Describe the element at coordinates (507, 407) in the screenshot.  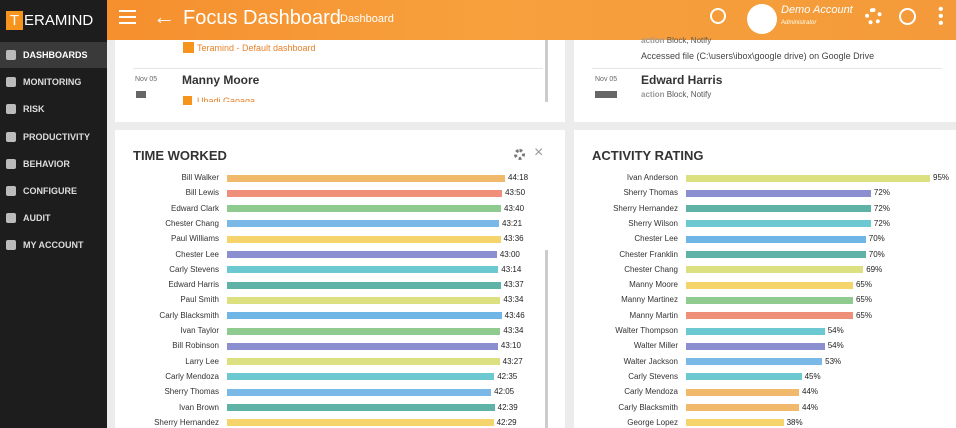
I see `value-label: 42:39` at that location.